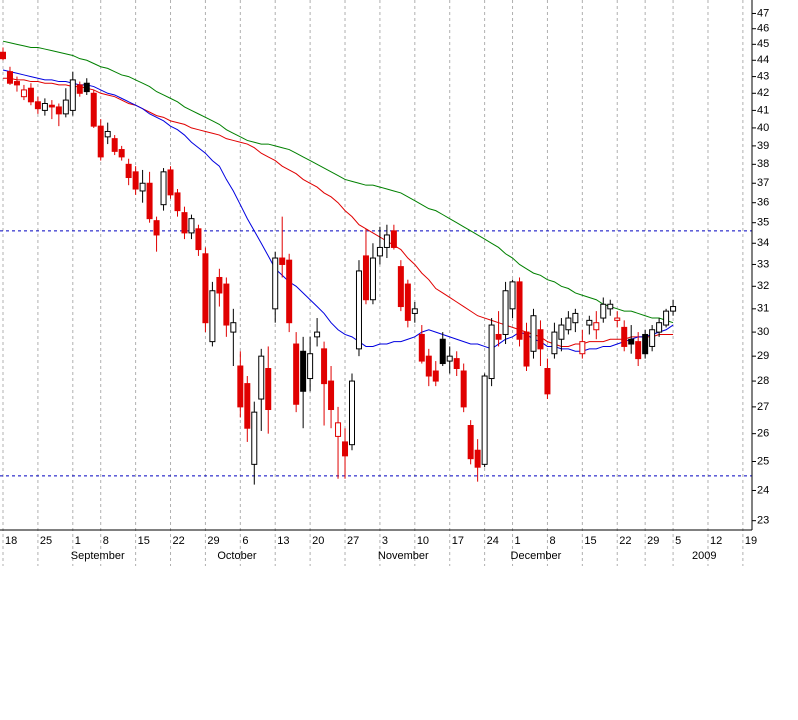  I want to click on x-tick-label: 5, so click(678, 541).